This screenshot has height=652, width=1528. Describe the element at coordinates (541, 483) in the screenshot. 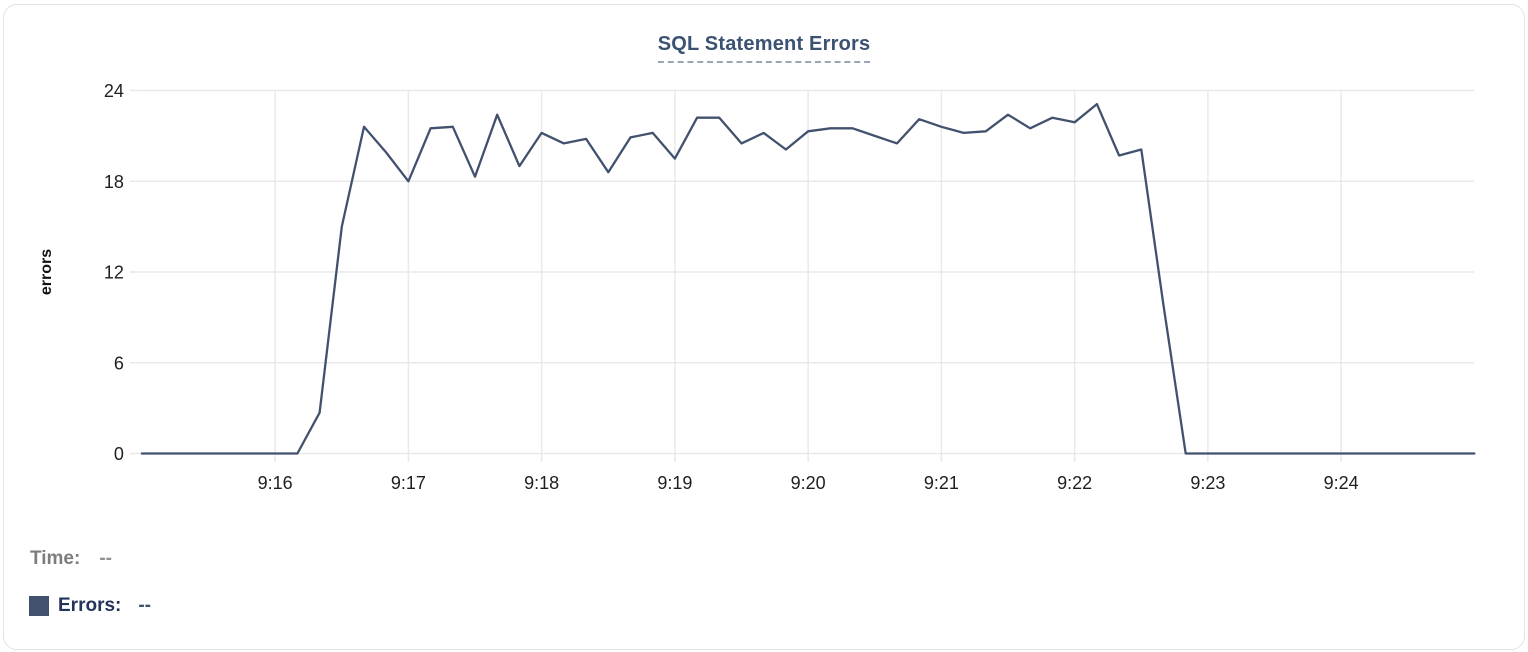

I see `x-axis-tick-label: 9:18` at that location.